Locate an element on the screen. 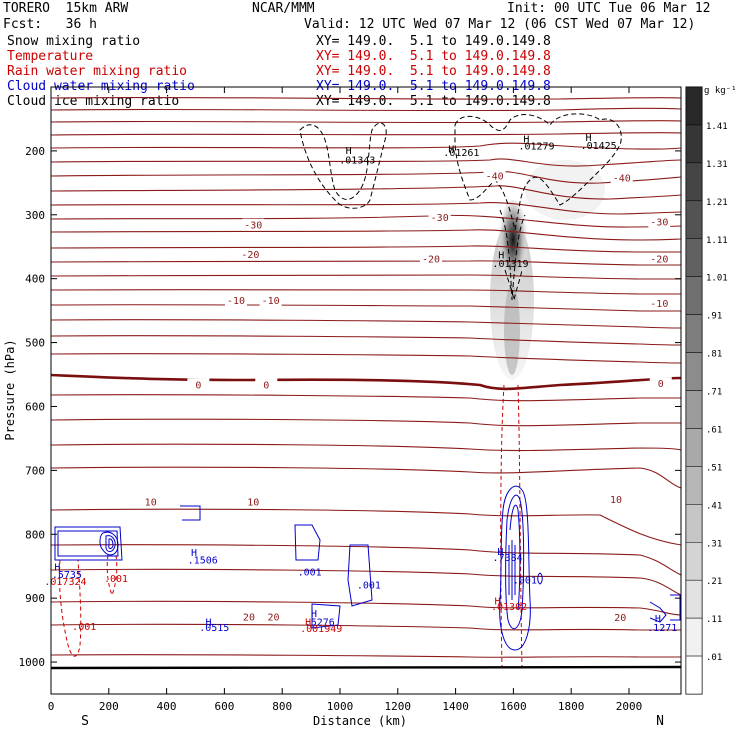 The width and height of the screenshot is (740, 740). colorbar-unit: g kg⁻¹ is located at coordinates (720, 91).